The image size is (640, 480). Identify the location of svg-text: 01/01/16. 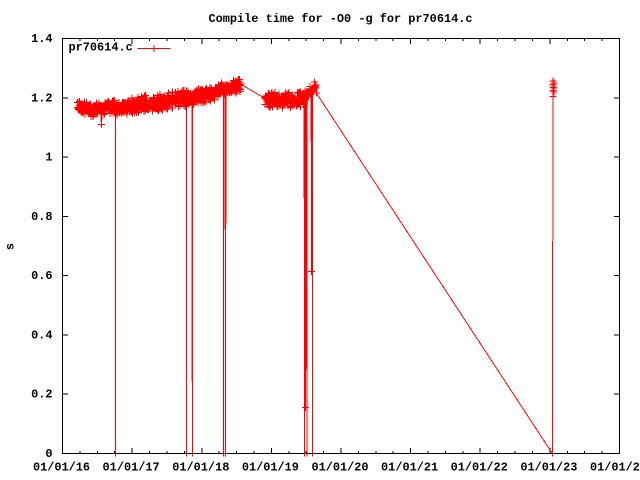
(61, 468).